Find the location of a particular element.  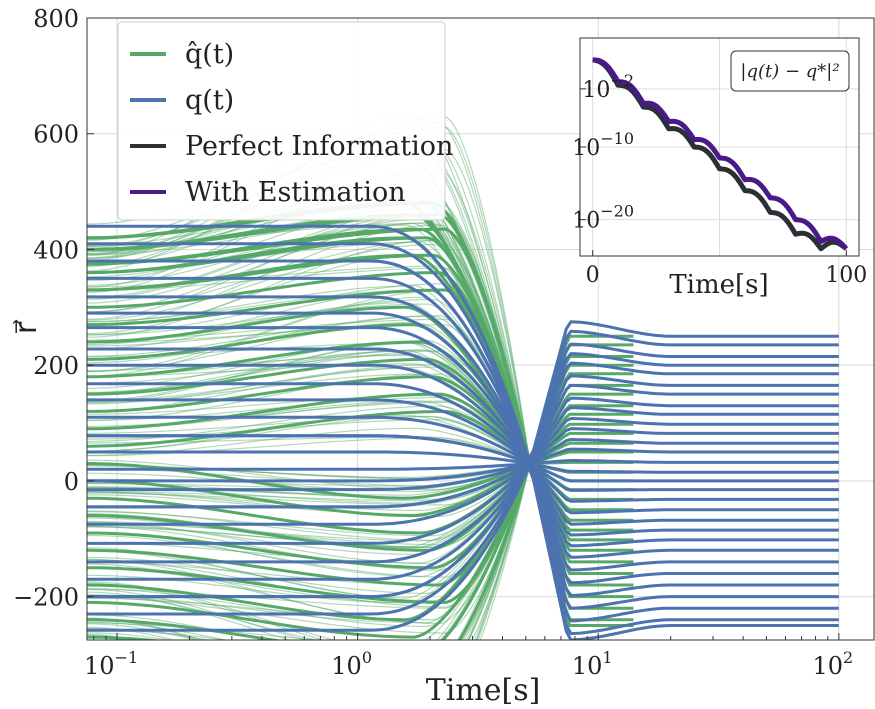

main-y-tick-label: 800 is located at coordinates (56, 19).